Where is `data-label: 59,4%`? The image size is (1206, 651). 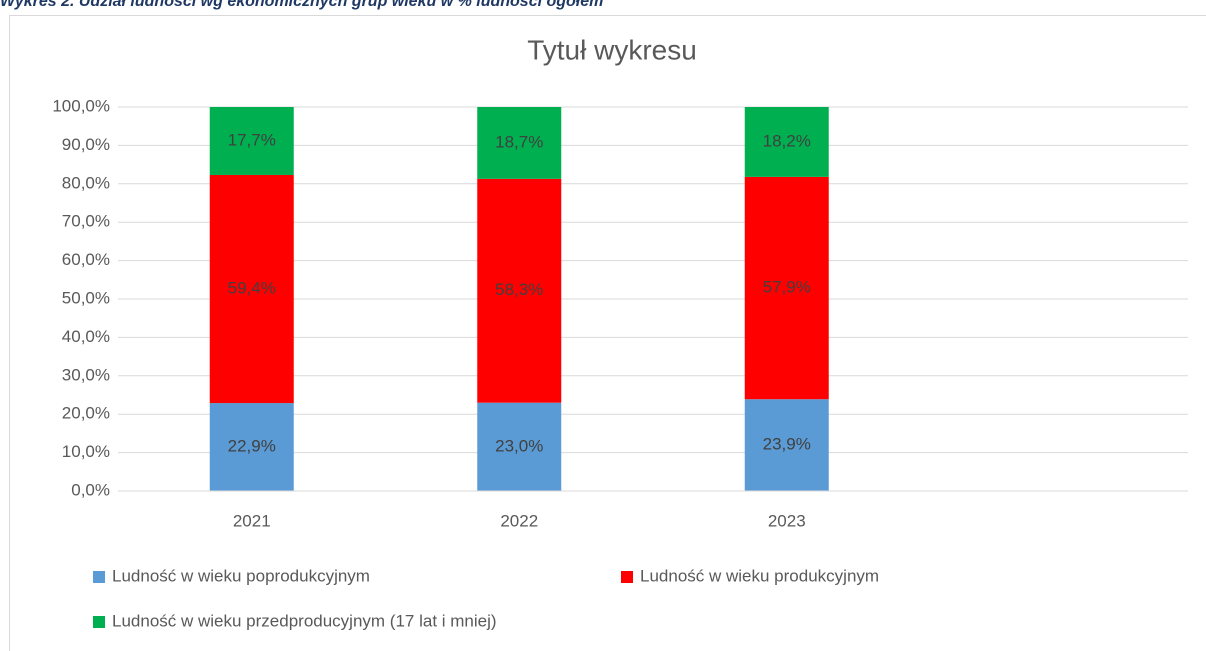
data-label: 59,4% is located at coordinates (252, 288).